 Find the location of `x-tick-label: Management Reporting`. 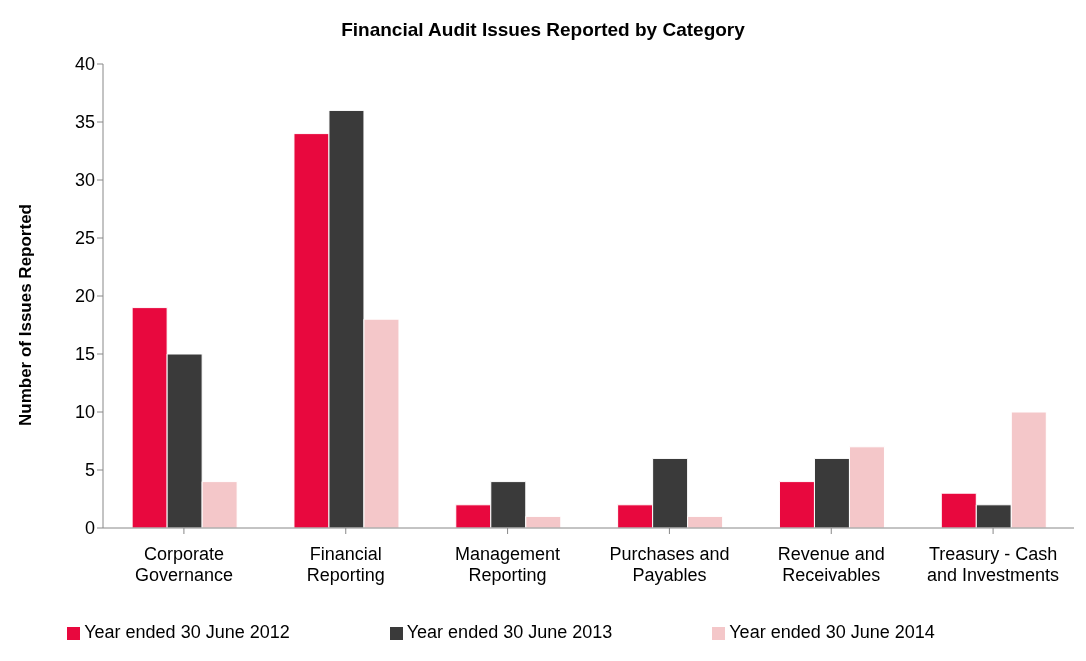

x-tick-label: Management Reporting is located at coordinates (508, 564).